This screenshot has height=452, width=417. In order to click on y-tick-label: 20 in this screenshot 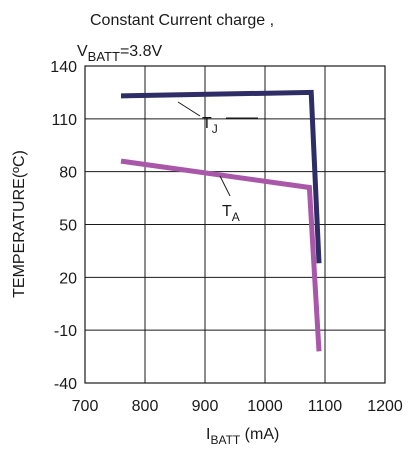, I will do `click(68, 278)`.